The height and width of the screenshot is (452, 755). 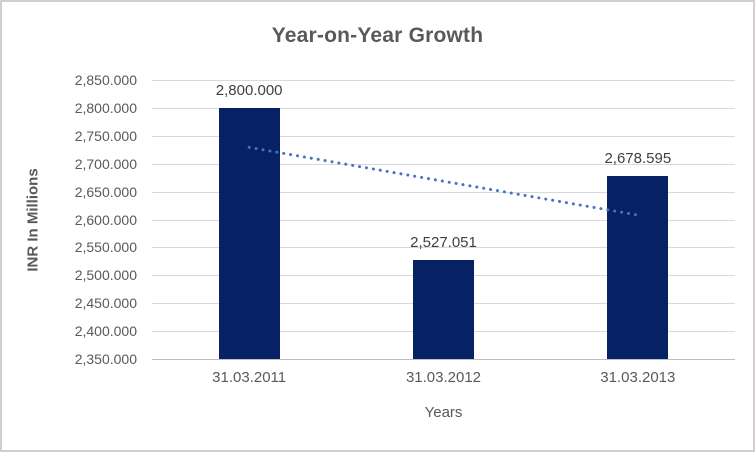 I want to click on y-tick-label: 2,700.000, so click(x=105, y=163).